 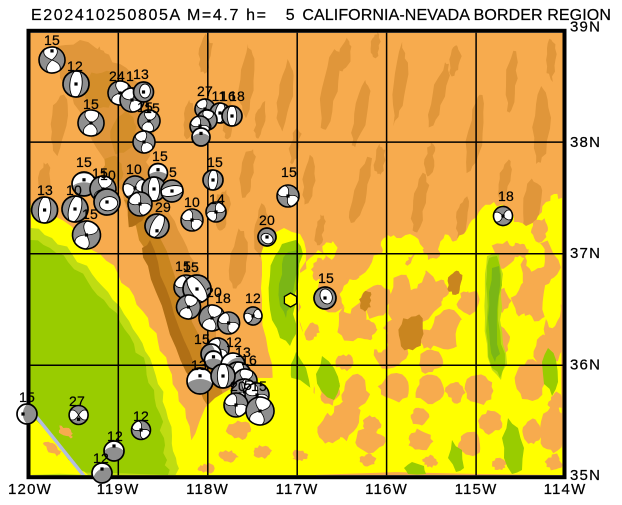 I want to click on svg-text: 119W, so click(x=118, y=489).